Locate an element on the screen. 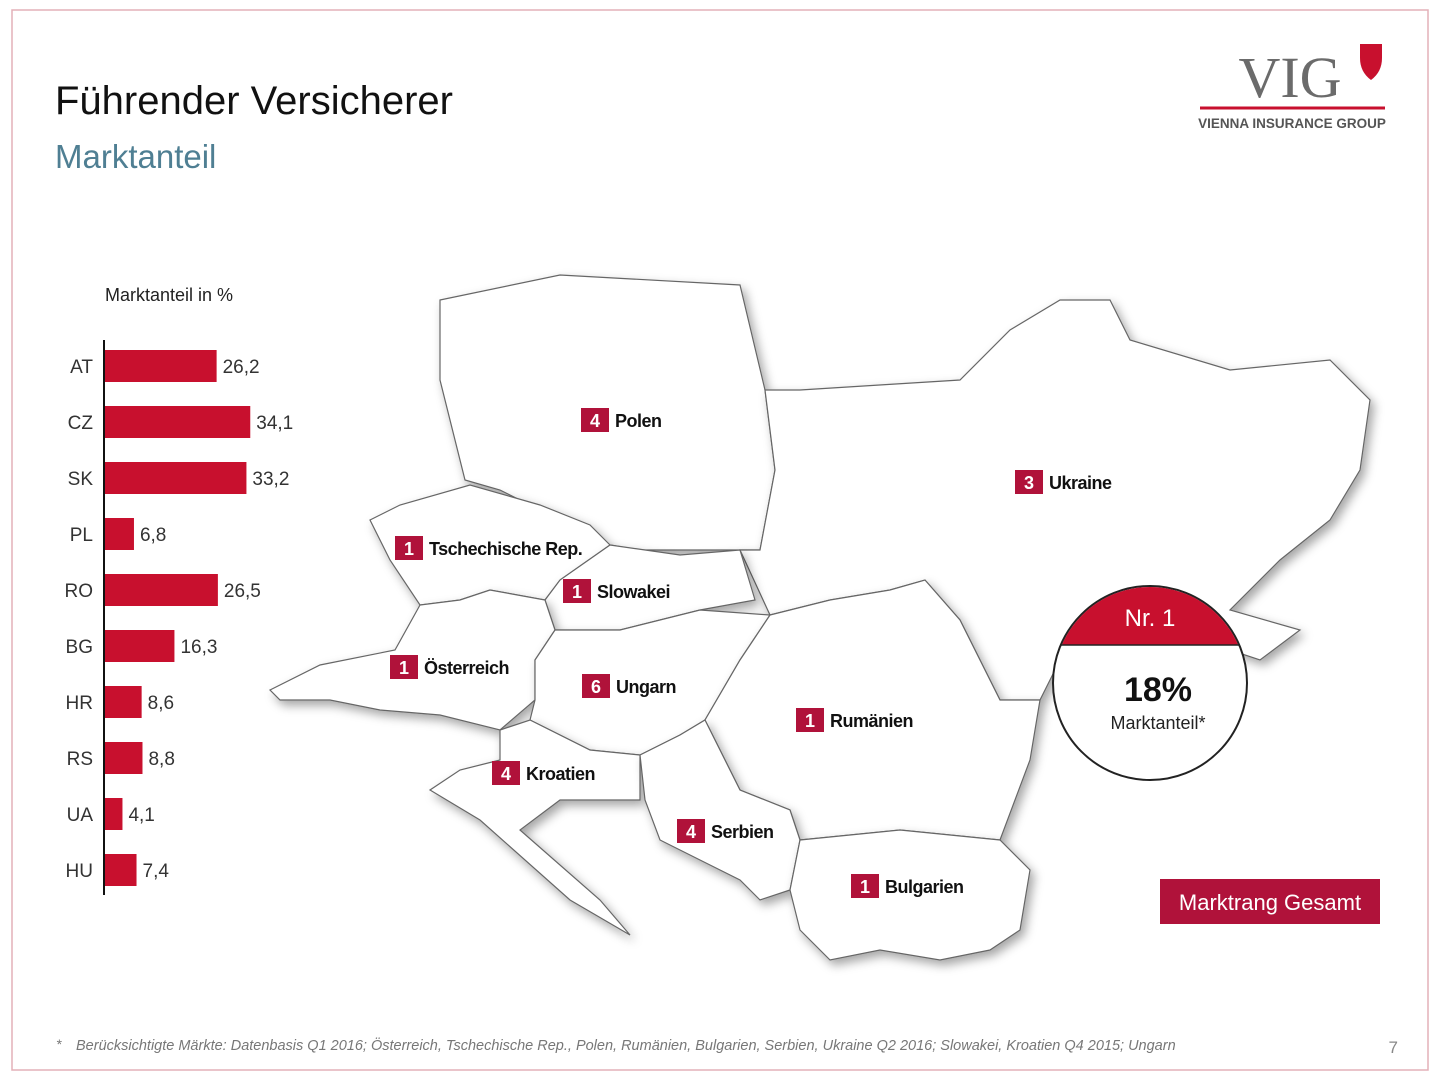 The width and height of the screenshot is (1440, 1080). country-name: Ukraine is located at coordinates (1080, 483).